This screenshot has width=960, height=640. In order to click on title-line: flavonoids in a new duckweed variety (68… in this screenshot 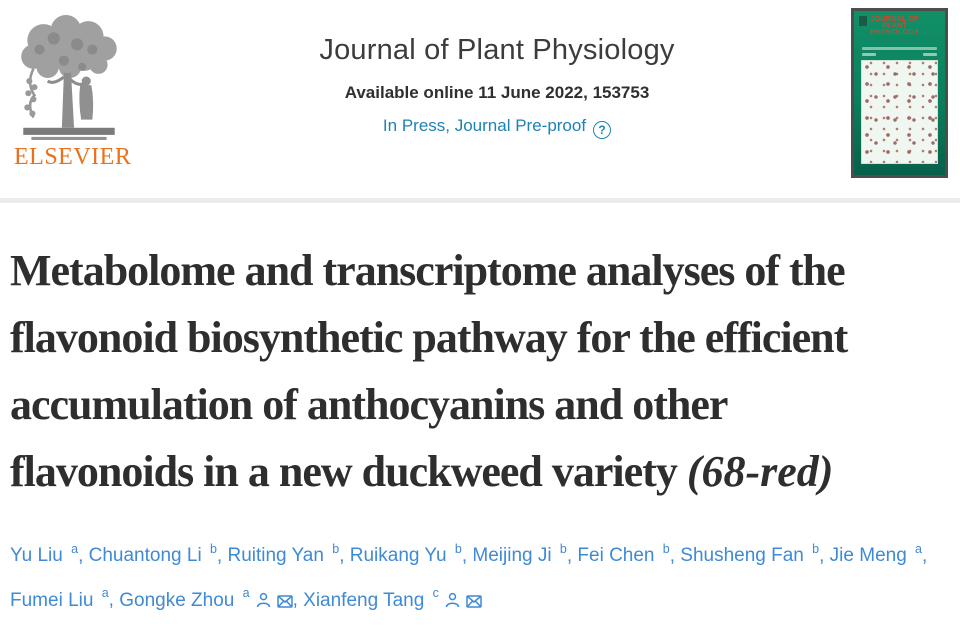, I will do `click(422, 471)`.